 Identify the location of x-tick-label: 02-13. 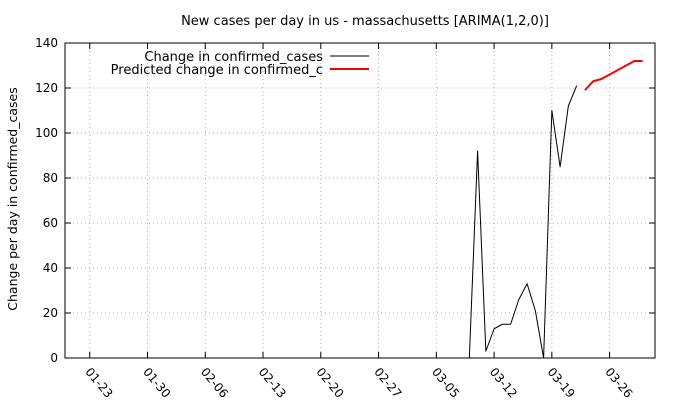
(272, 382).